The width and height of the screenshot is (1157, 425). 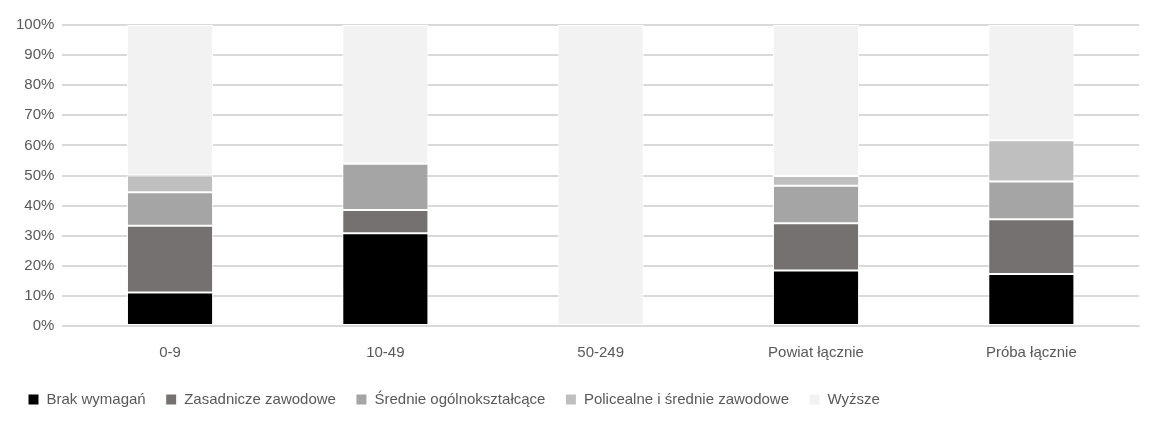 I want to click on y-tick-label: 10%, so click(x=39, y=295).